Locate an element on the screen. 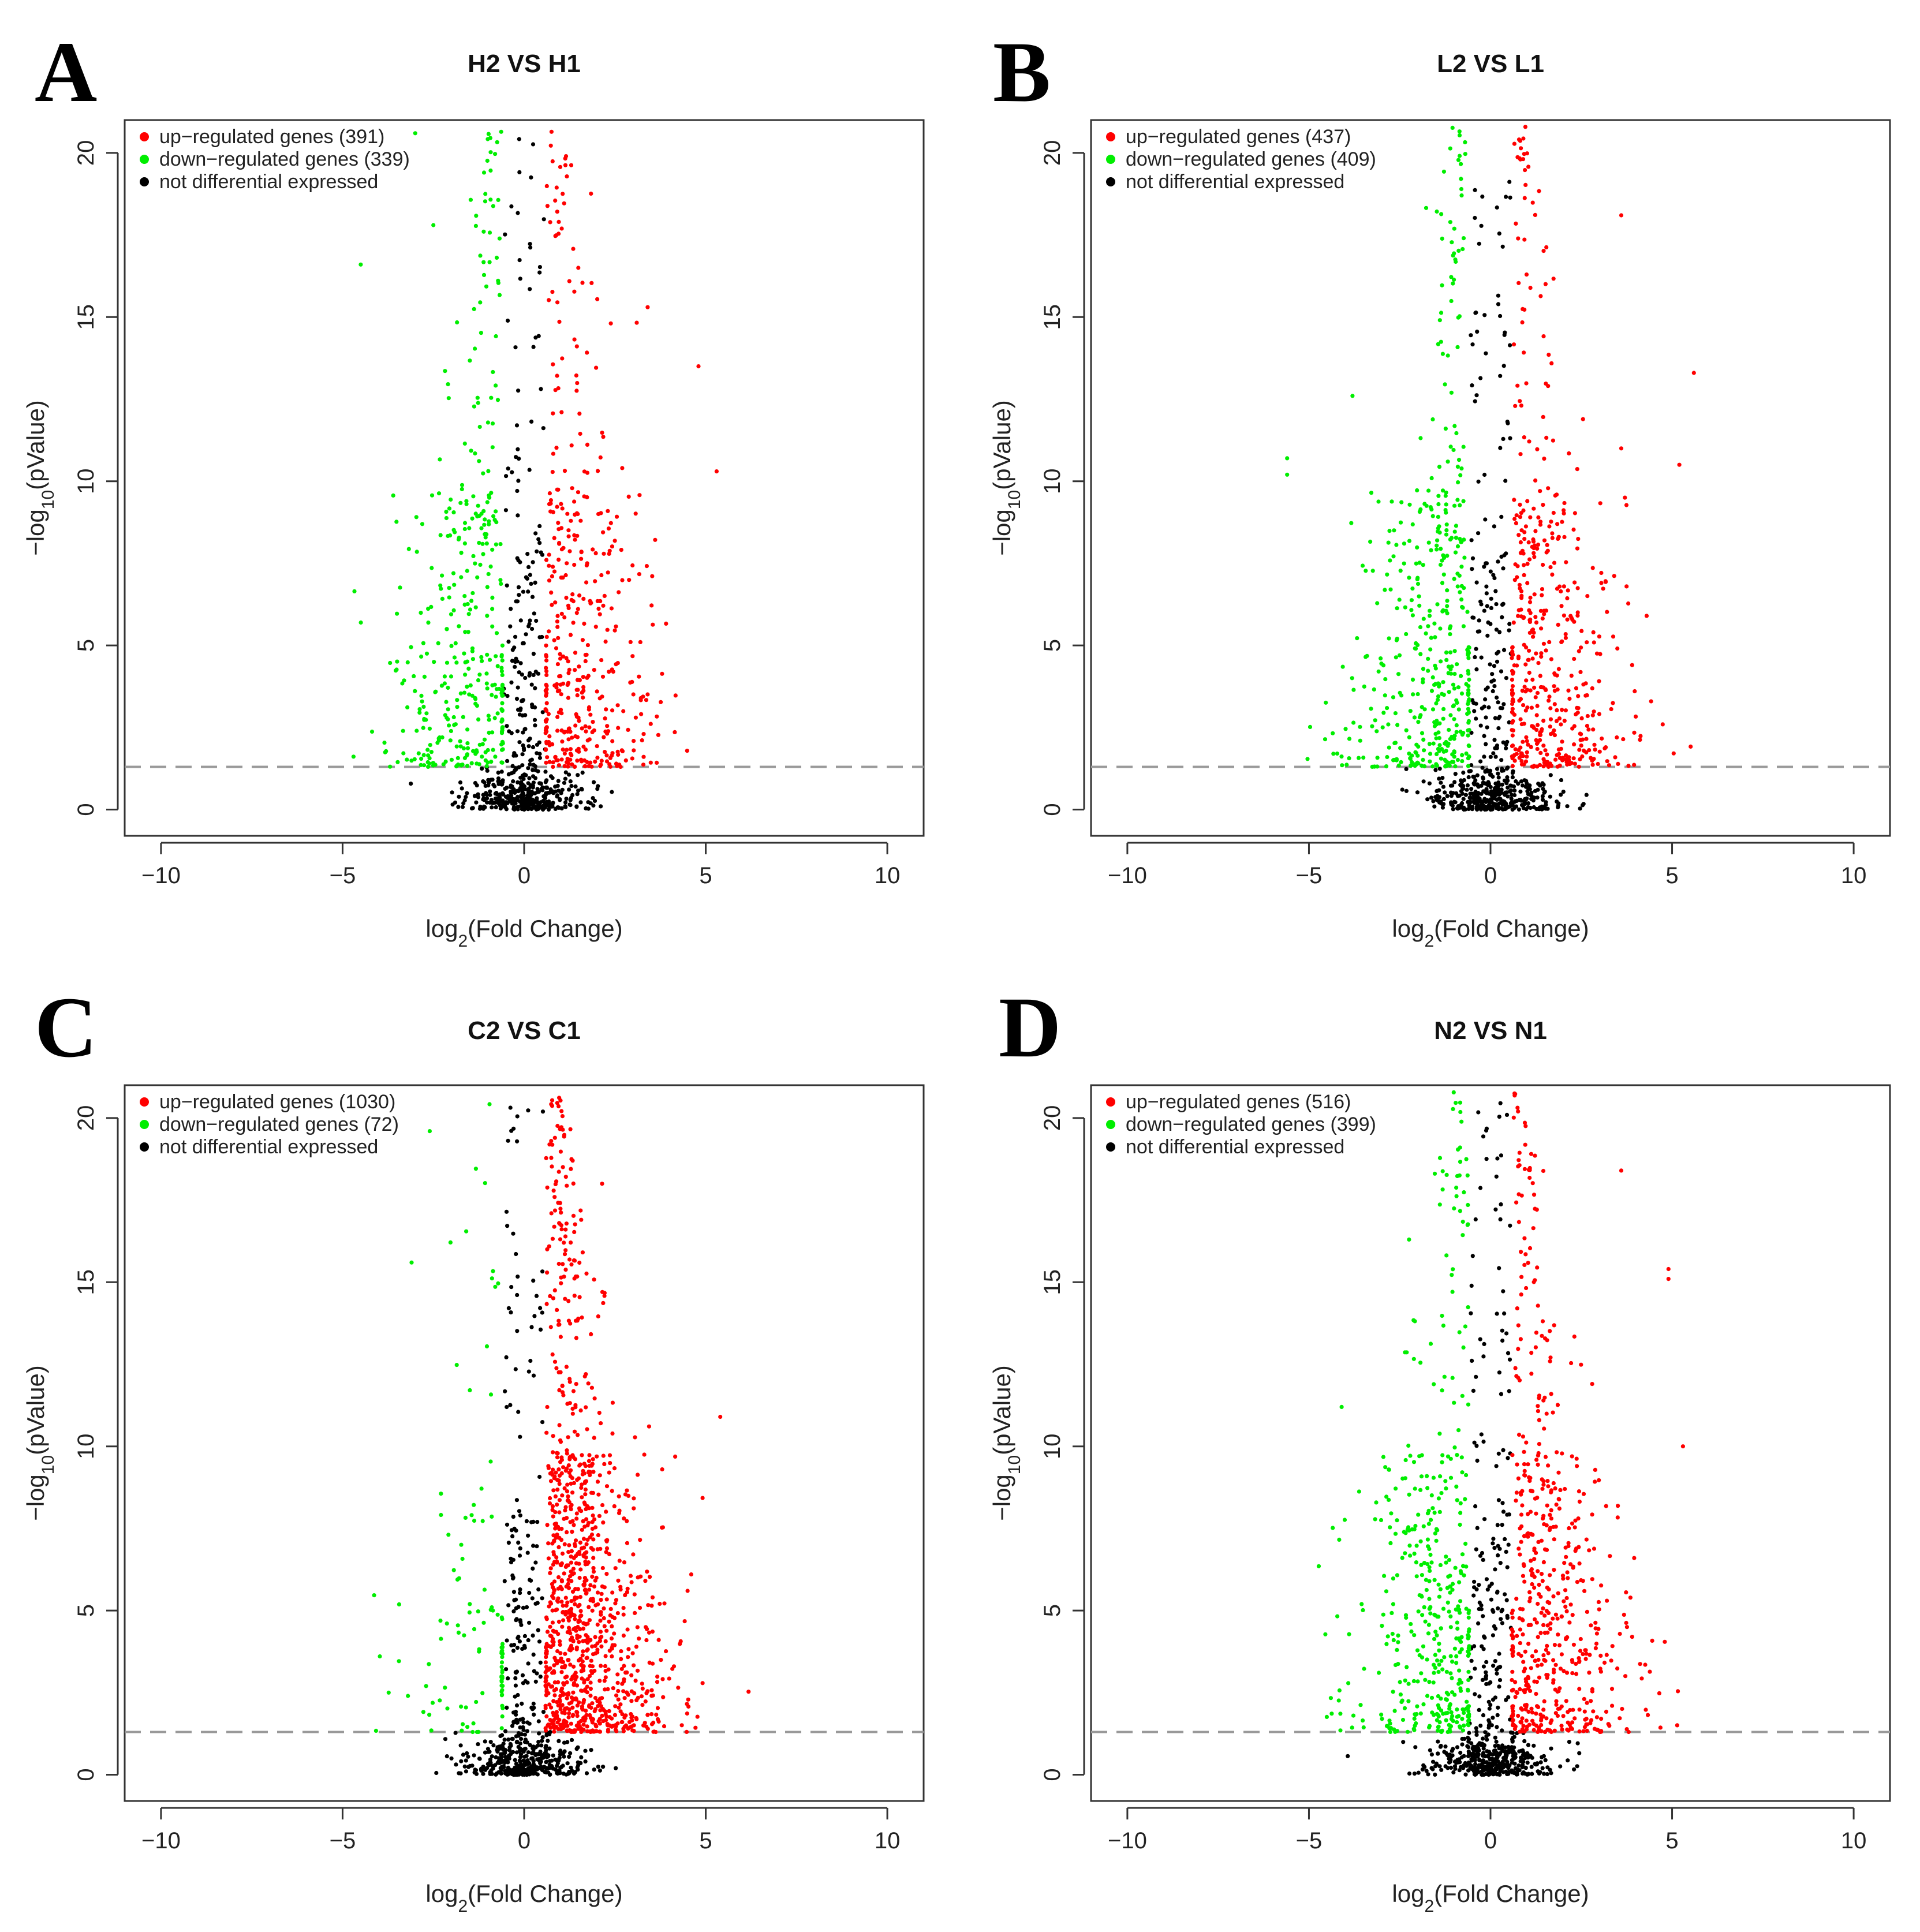 The height and width of the screenshot is (1932, 1920). y-tick-label: 10 is located at coordinates (1052, 481).